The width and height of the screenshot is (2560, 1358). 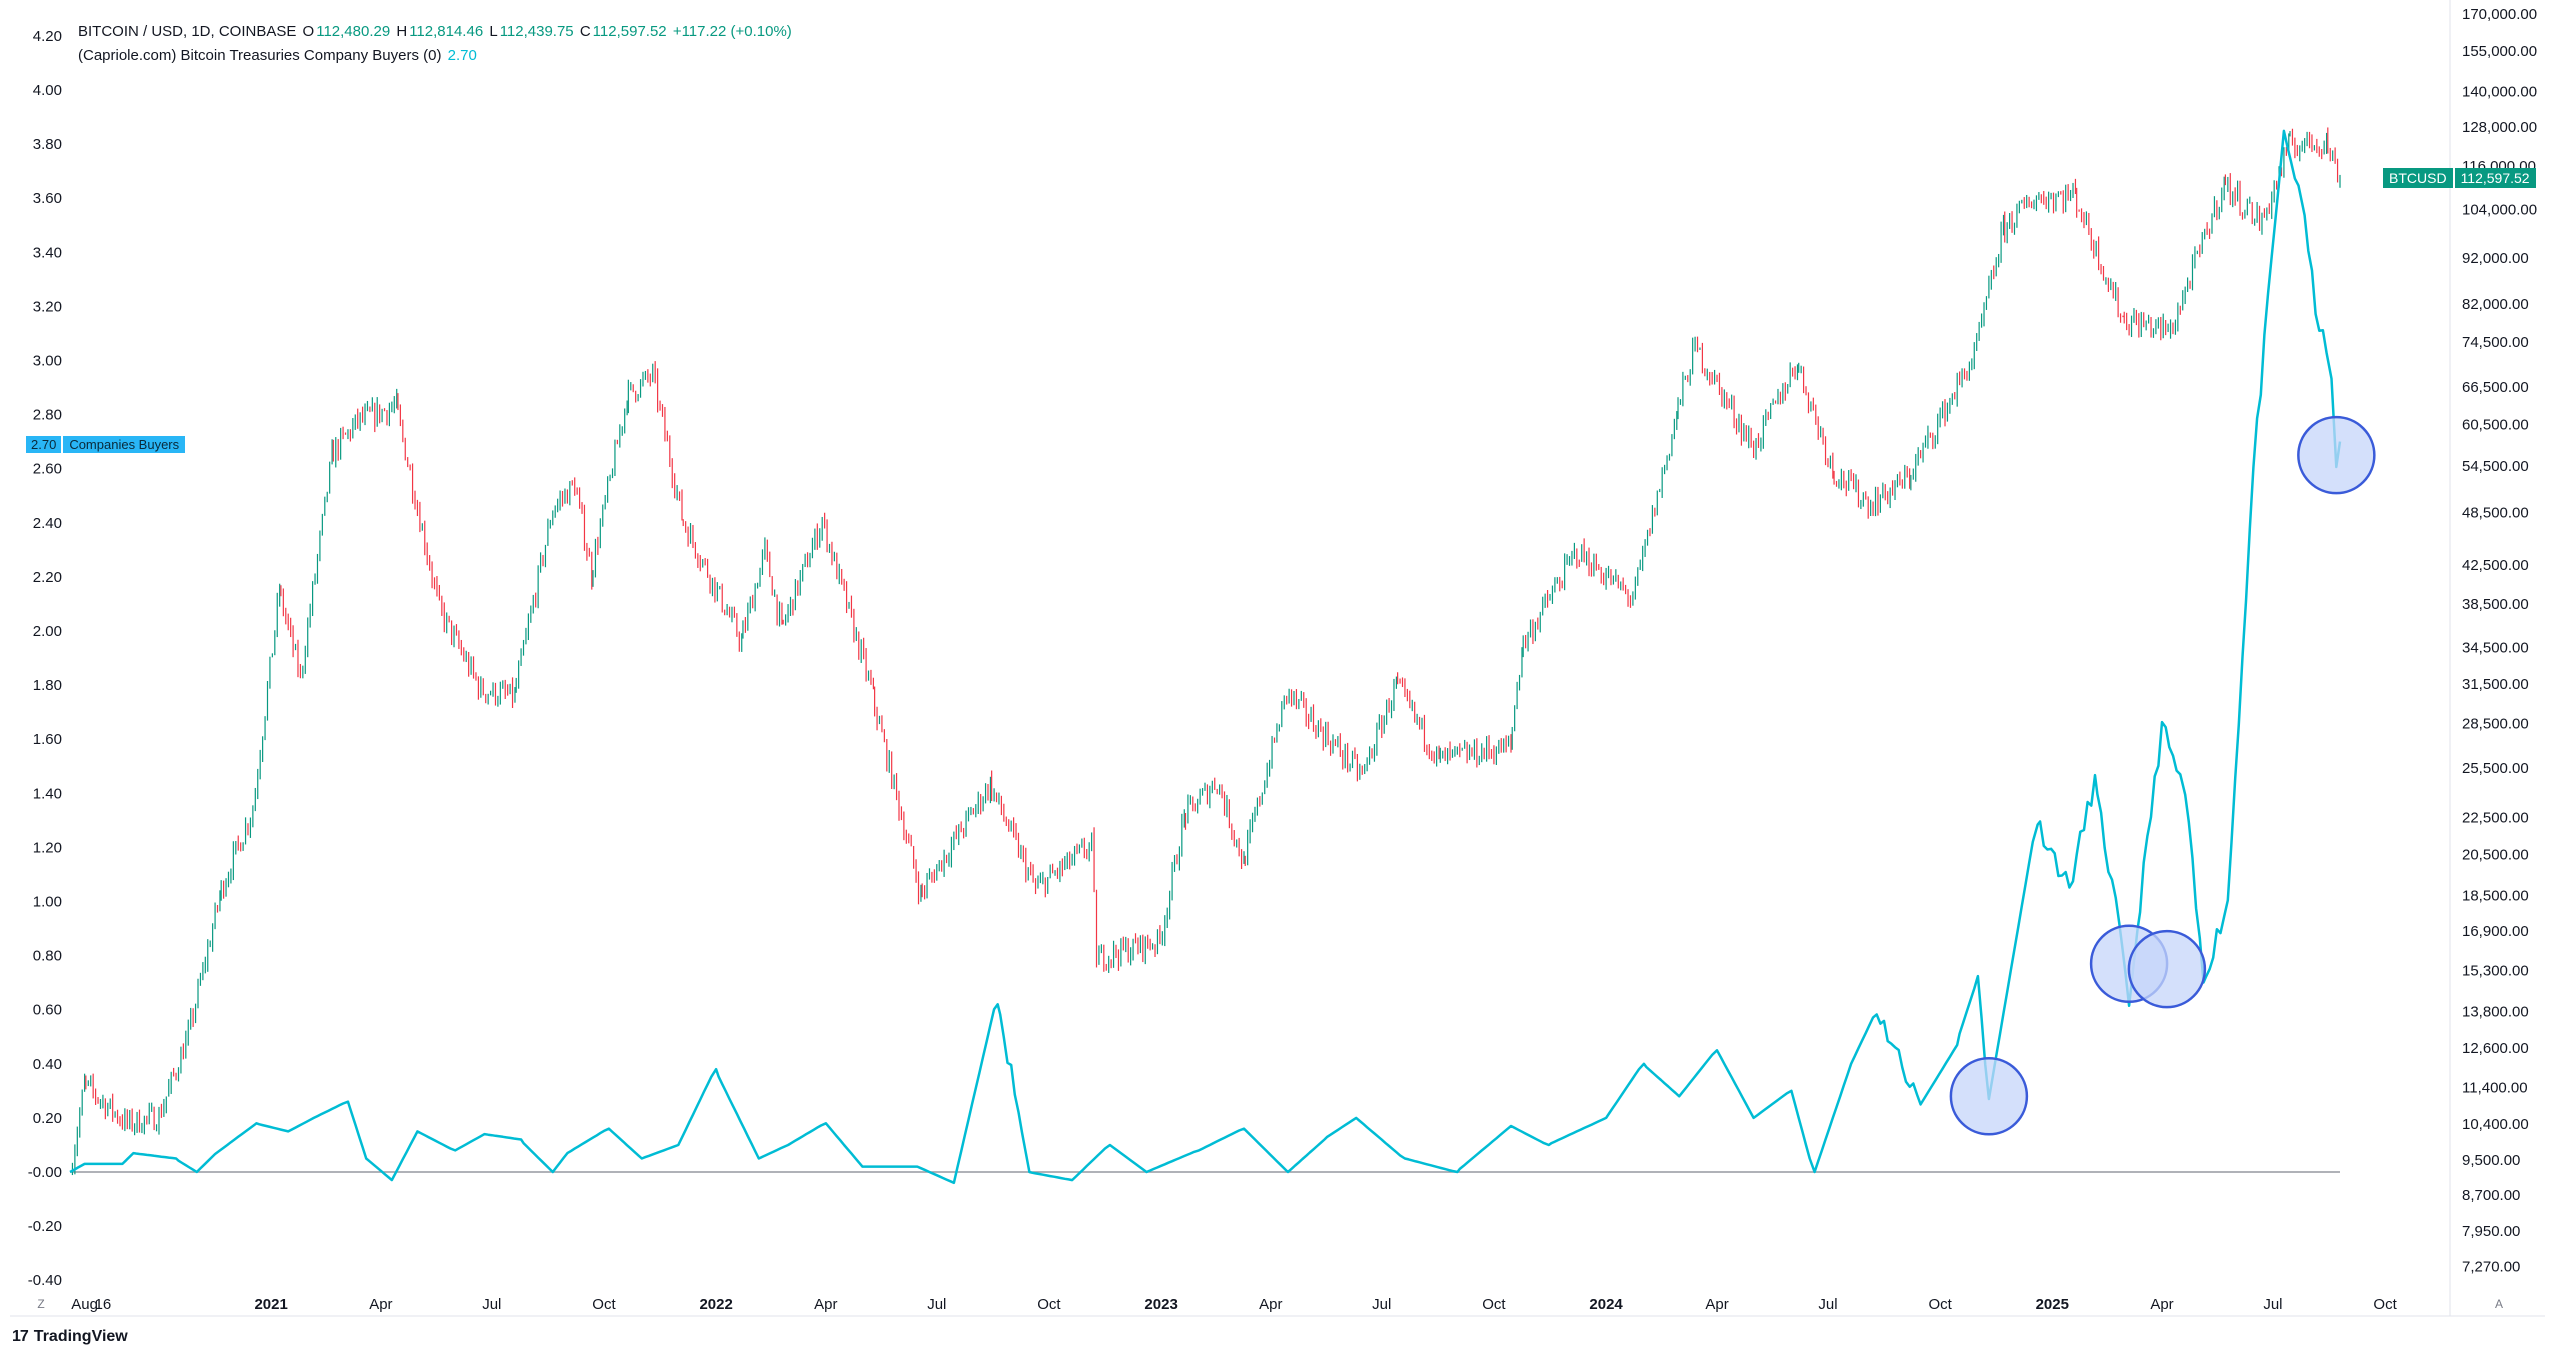 What do you see at coordinates (47, 902) in the screenshot?
I see `left-tick-label: 1.00` at bounding box center [47, 902].